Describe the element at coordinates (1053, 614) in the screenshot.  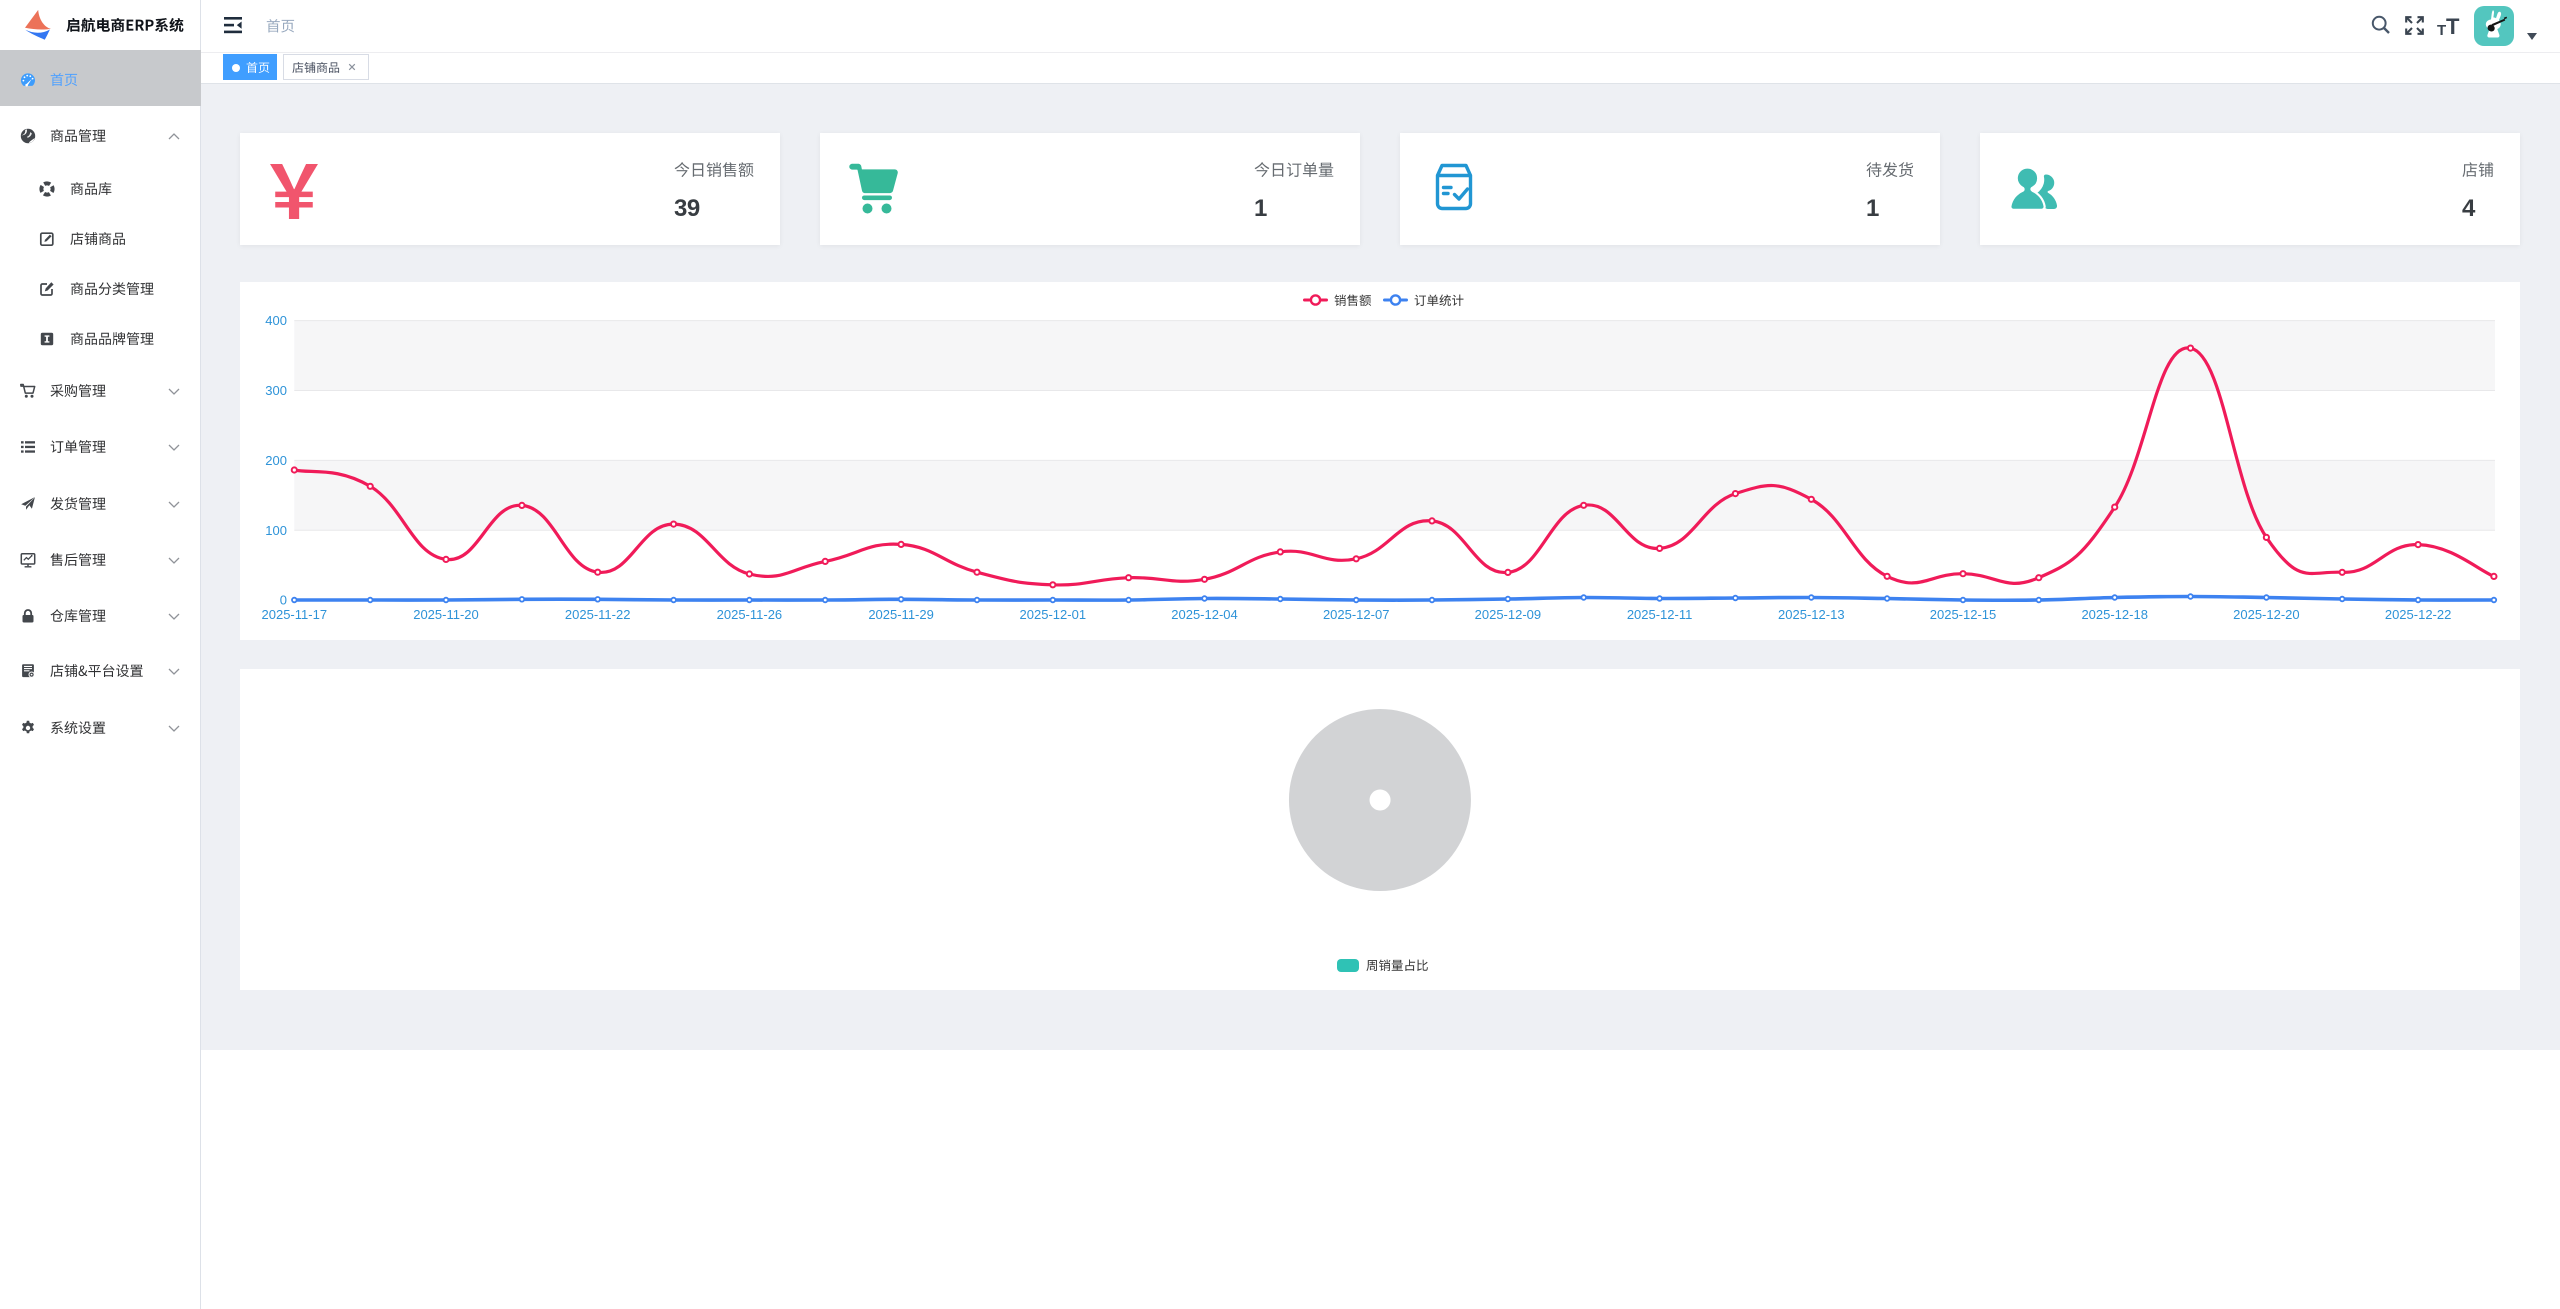
I see `svg-text: 2025-12-01` at that location.